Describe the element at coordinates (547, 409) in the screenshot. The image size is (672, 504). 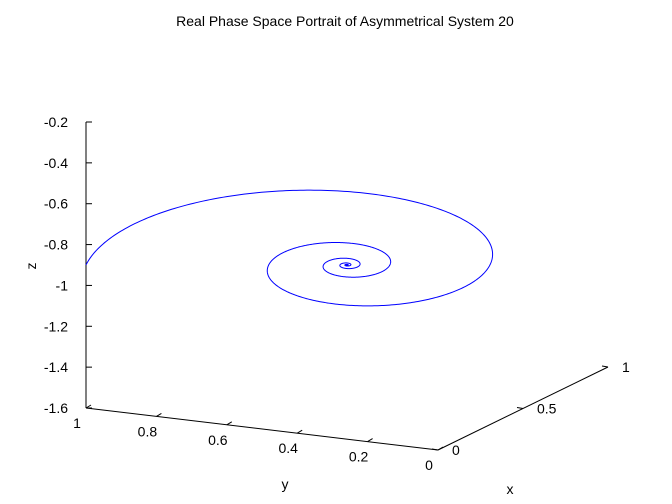
I see `x-tick-label: 0.5` at that location.